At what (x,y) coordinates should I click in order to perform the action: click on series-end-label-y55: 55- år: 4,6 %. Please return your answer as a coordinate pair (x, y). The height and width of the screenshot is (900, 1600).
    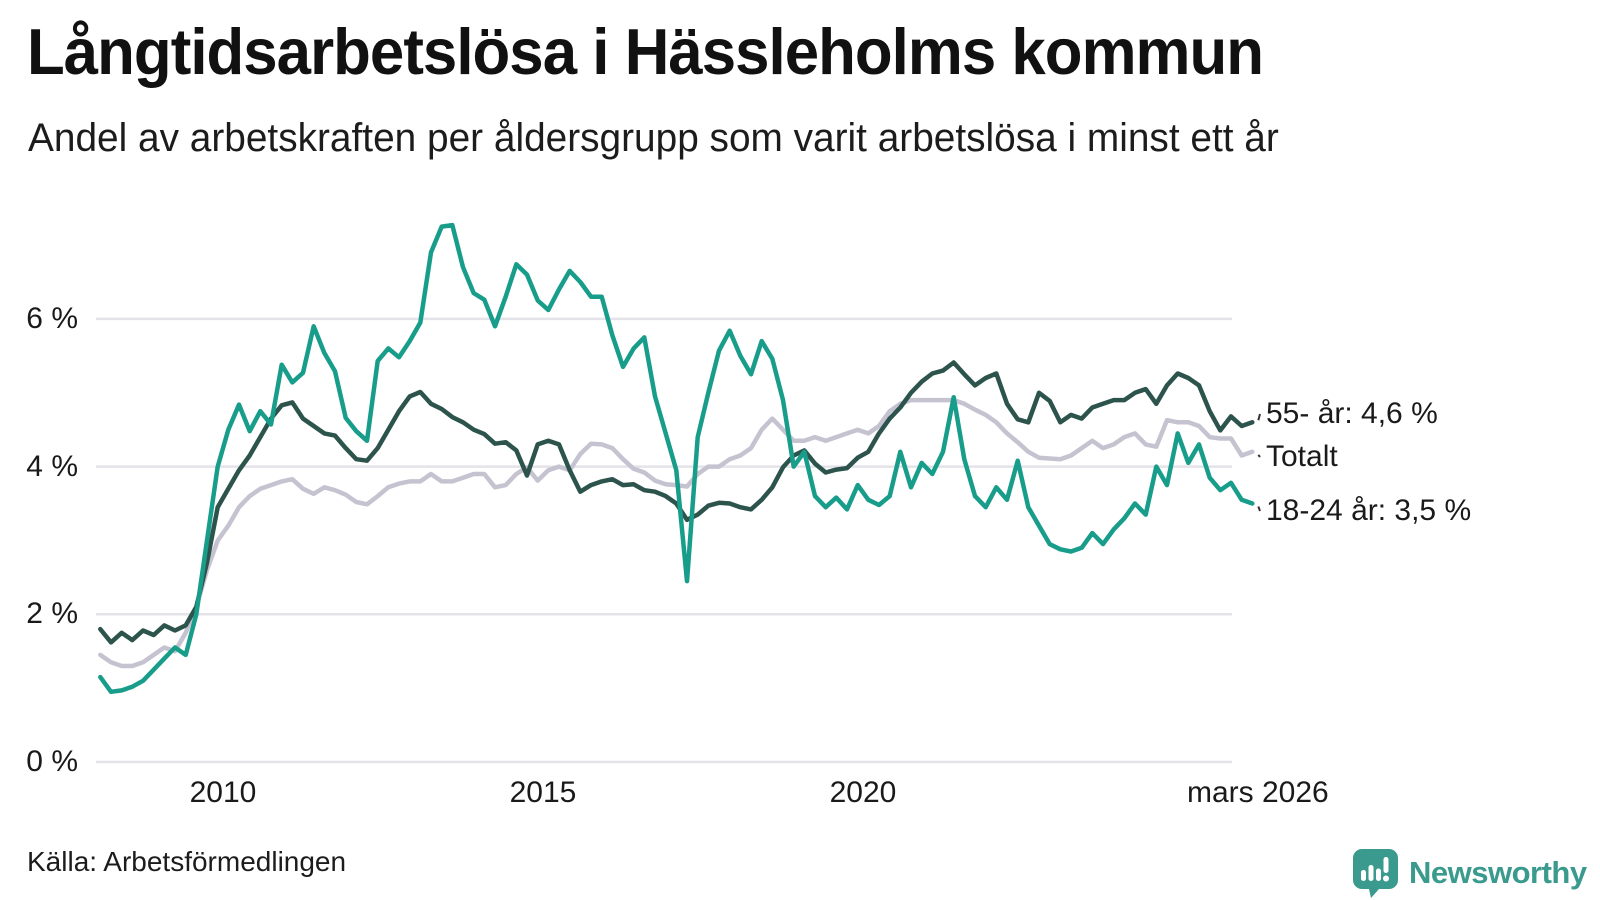
    Looking at the image, I should click on (1352, 413).